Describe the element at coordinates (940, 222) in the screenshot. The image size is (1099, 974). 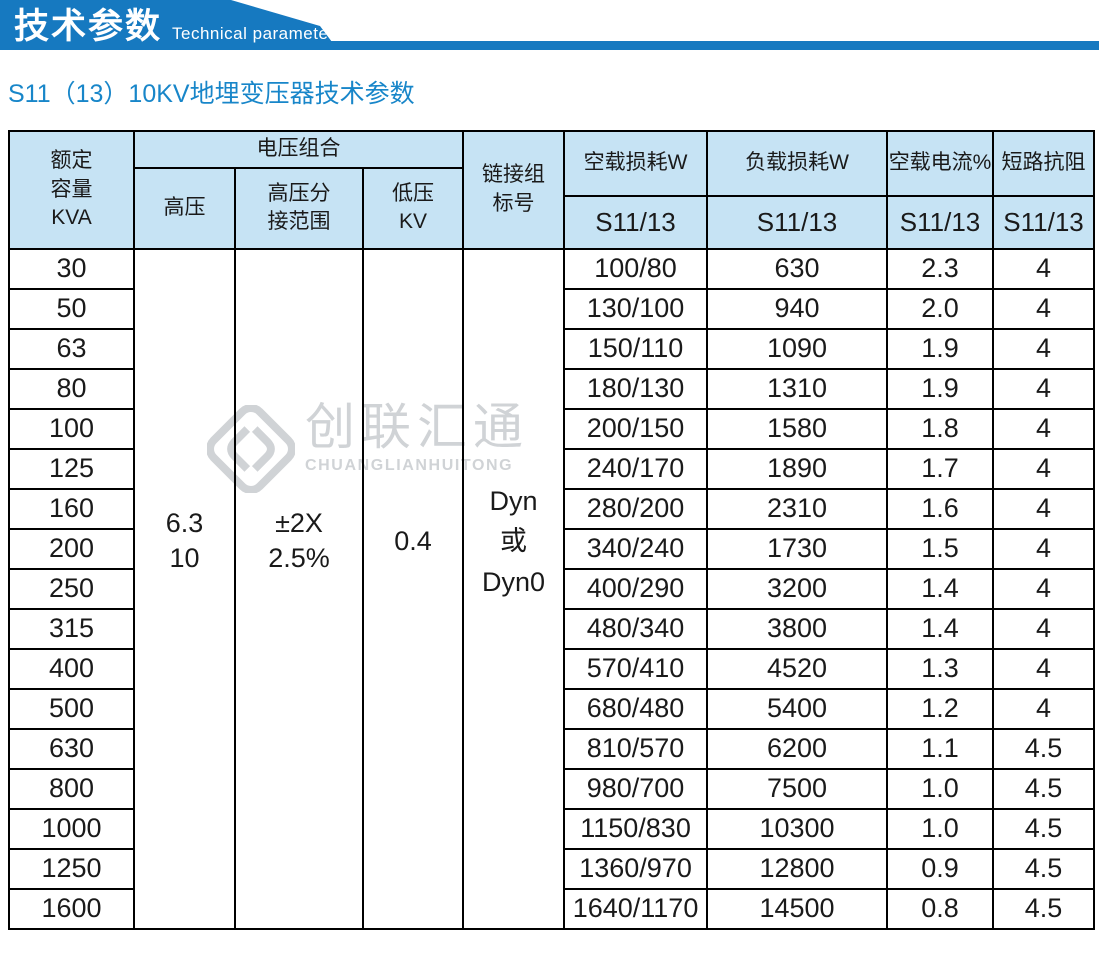
I see `header-model-current: S11/13` at that location.